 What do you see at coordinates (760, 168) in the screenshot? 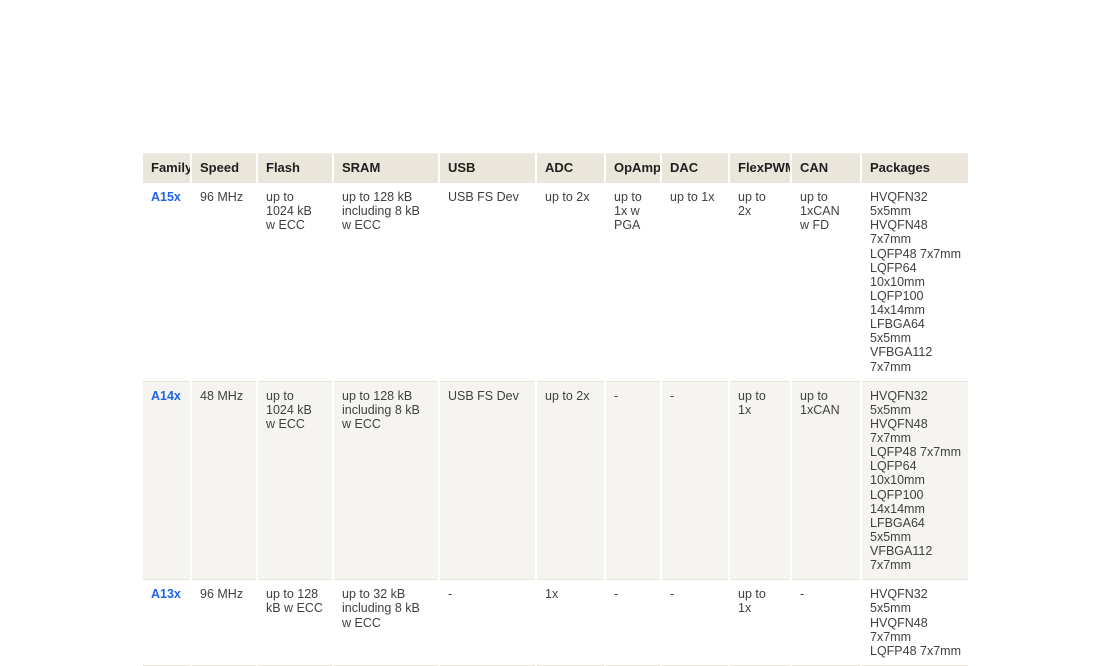
I see `col-header-flexpwm: FlexPWM` at bounding box center [760, 168].